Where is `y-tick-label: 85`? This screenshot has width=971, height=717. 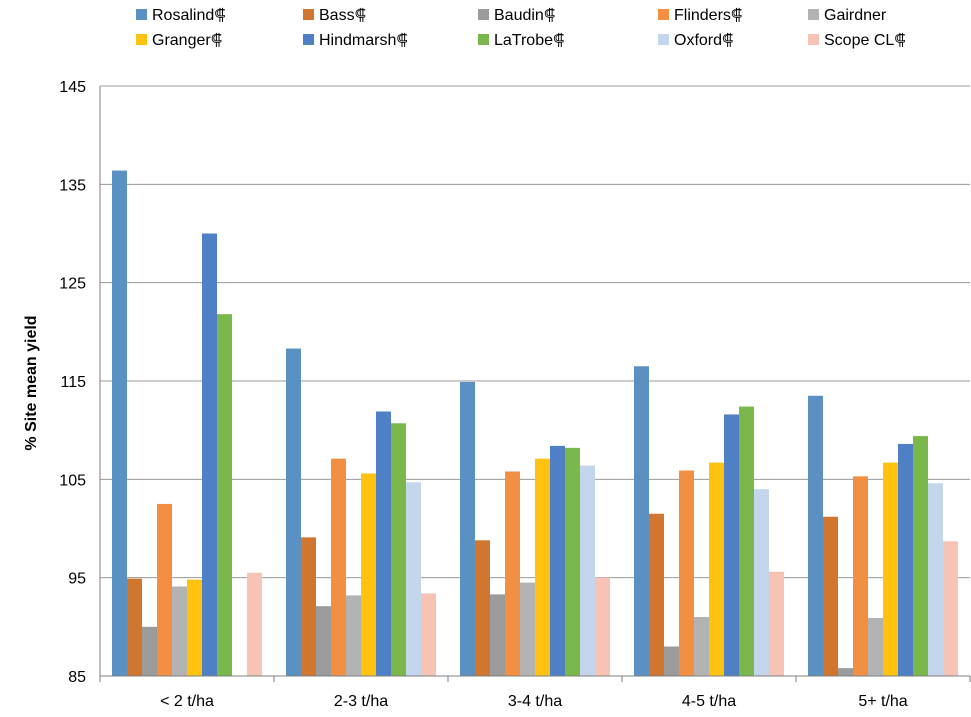 y-tick-label: 85 is located at coordinates (77, 677).